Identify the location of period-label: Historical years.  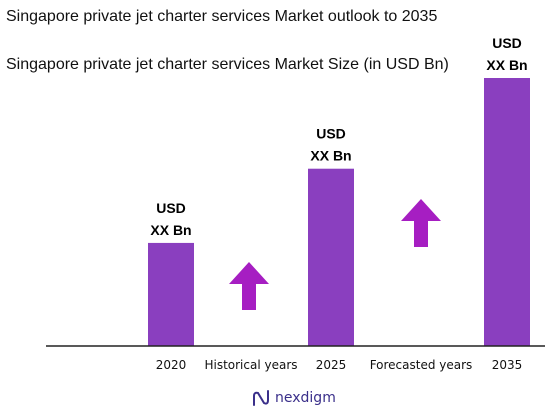
(250, 365).